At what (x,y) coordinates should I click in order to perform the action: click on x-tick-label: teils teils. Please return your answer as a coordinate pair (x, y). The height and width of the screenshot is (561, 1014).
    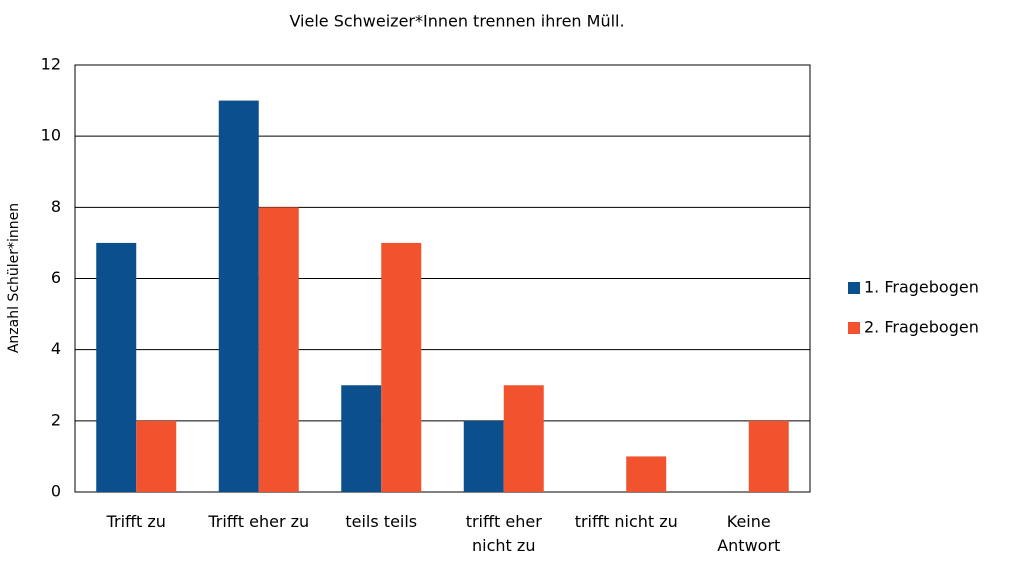
    Looking at the image, I should click on (381, 521).